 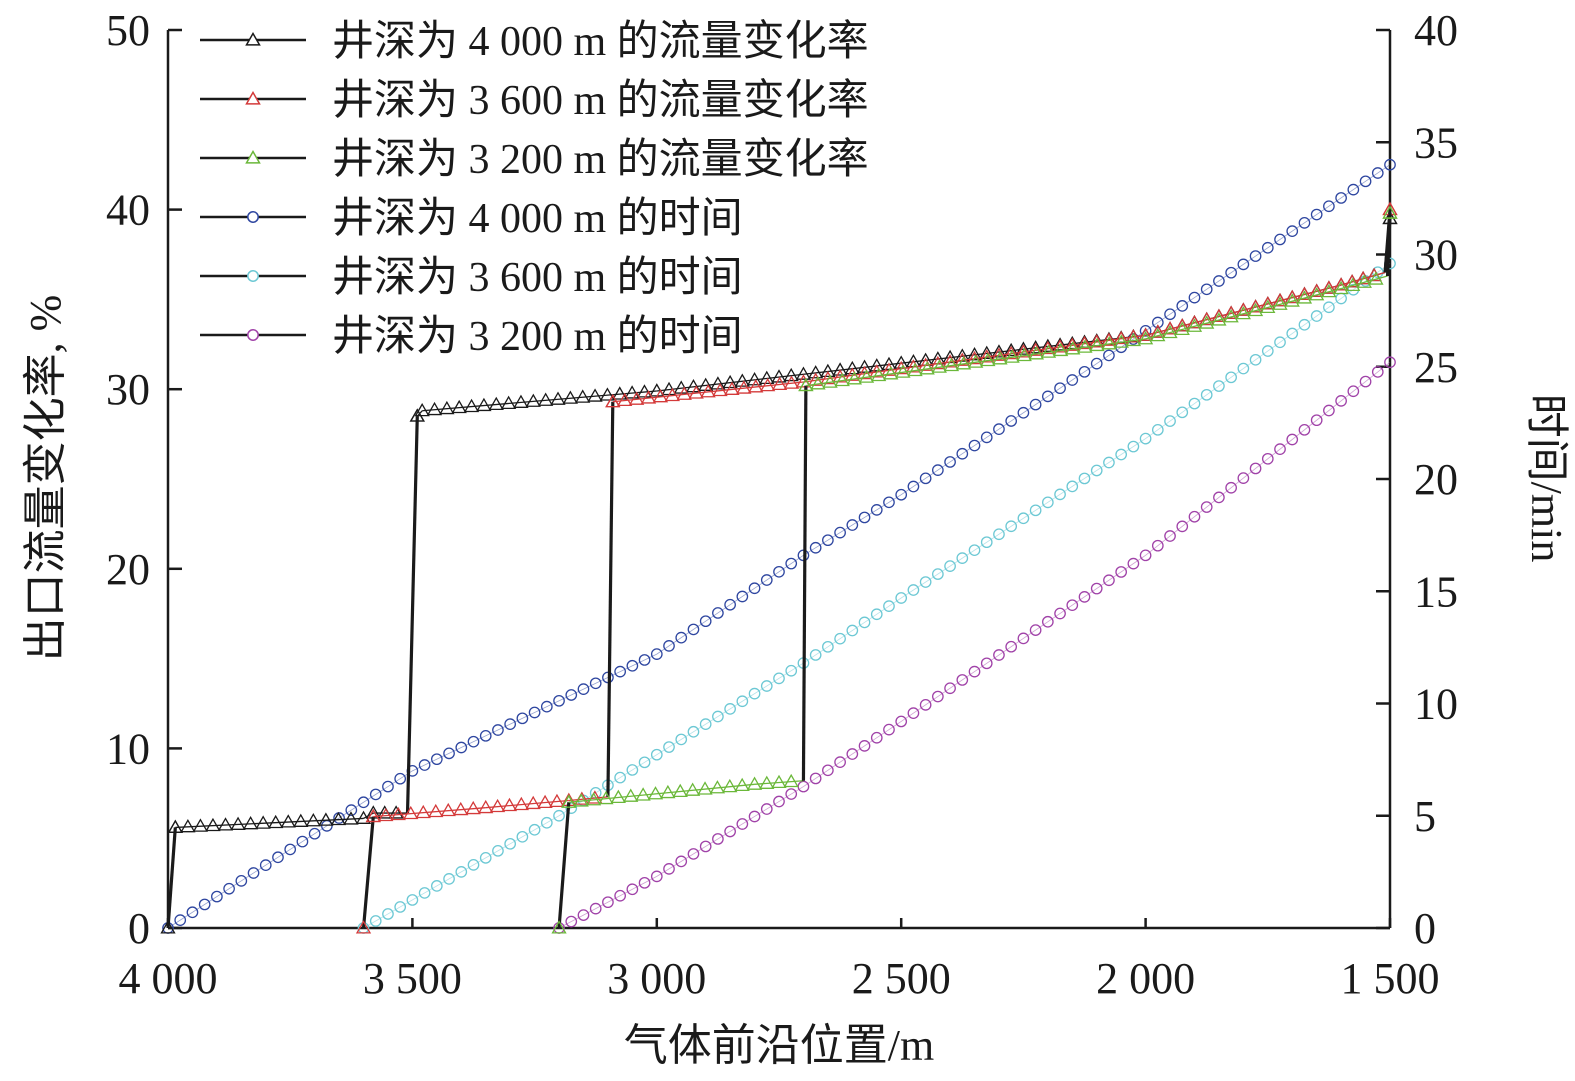 What do you see at coordinates (1425, 816) in the screenshot?
I see `y-right-tick-label: 5` at bounding box center [1425, 816].